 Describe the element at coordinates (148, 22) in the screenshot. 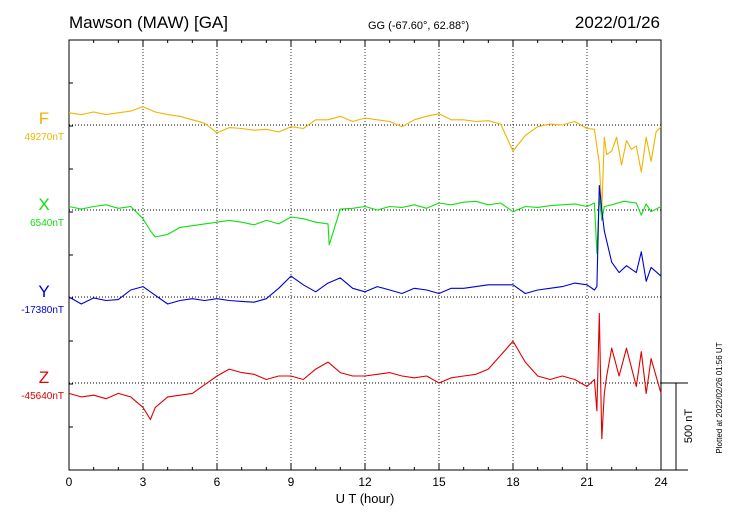

I see `station-title: Mawson (MAW) [GA]` at that location.